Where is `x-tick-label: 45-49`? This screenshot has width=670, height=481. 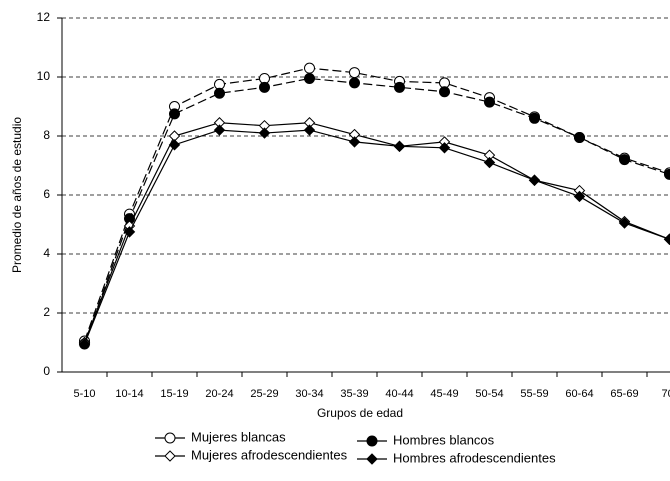
x-tick-label: 45-49 is located at coordinates (444, 394).